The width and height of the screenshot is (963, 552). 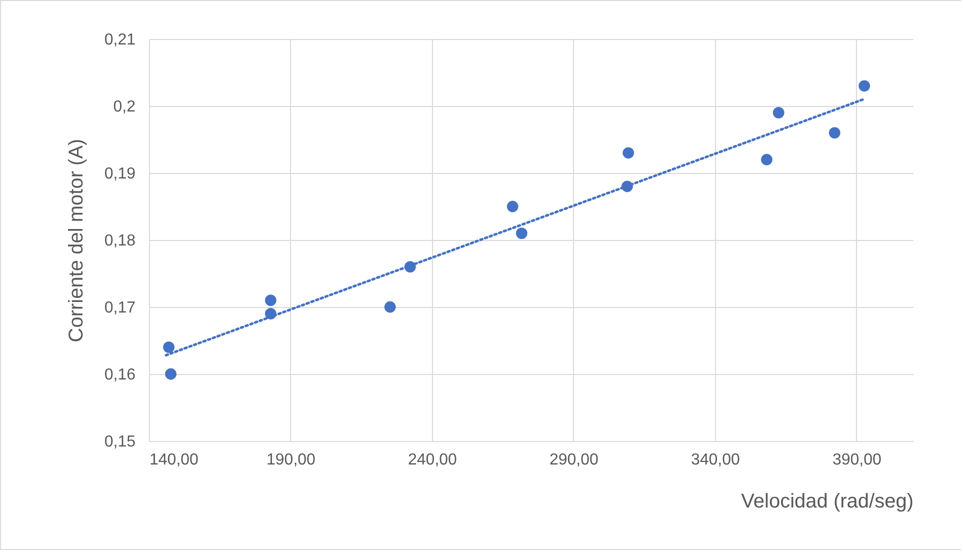 I want to click on y-tick-label: 0,2, so click(x=124, y=107).